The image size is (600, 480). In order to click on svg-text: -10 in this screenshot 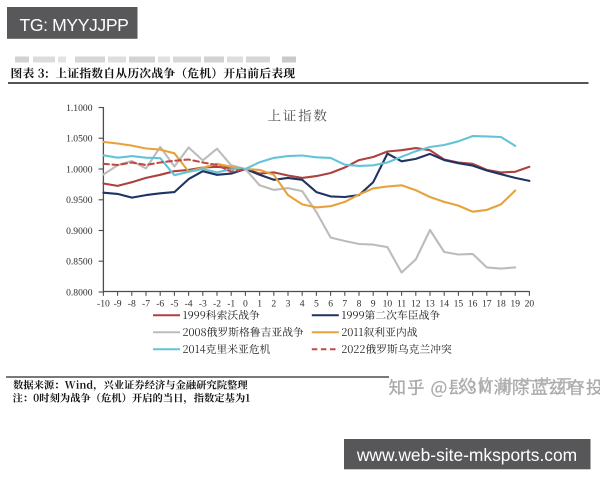, I will do `click(103, 304)`.